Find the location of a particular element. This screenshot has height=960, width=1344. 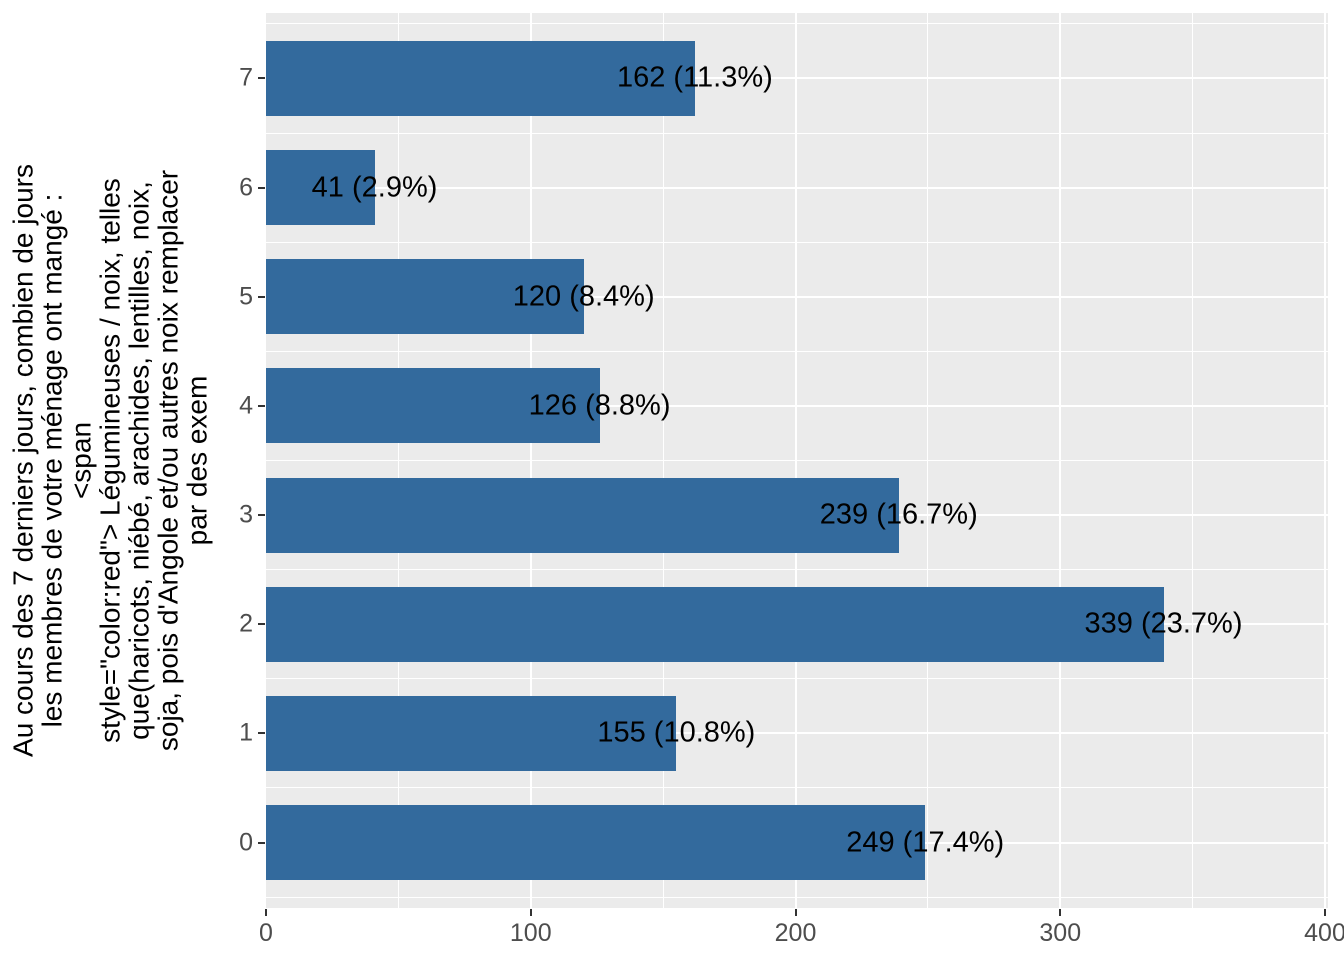

bar-value-label: 41 (2.9%) is located at coordinates (374, 187).